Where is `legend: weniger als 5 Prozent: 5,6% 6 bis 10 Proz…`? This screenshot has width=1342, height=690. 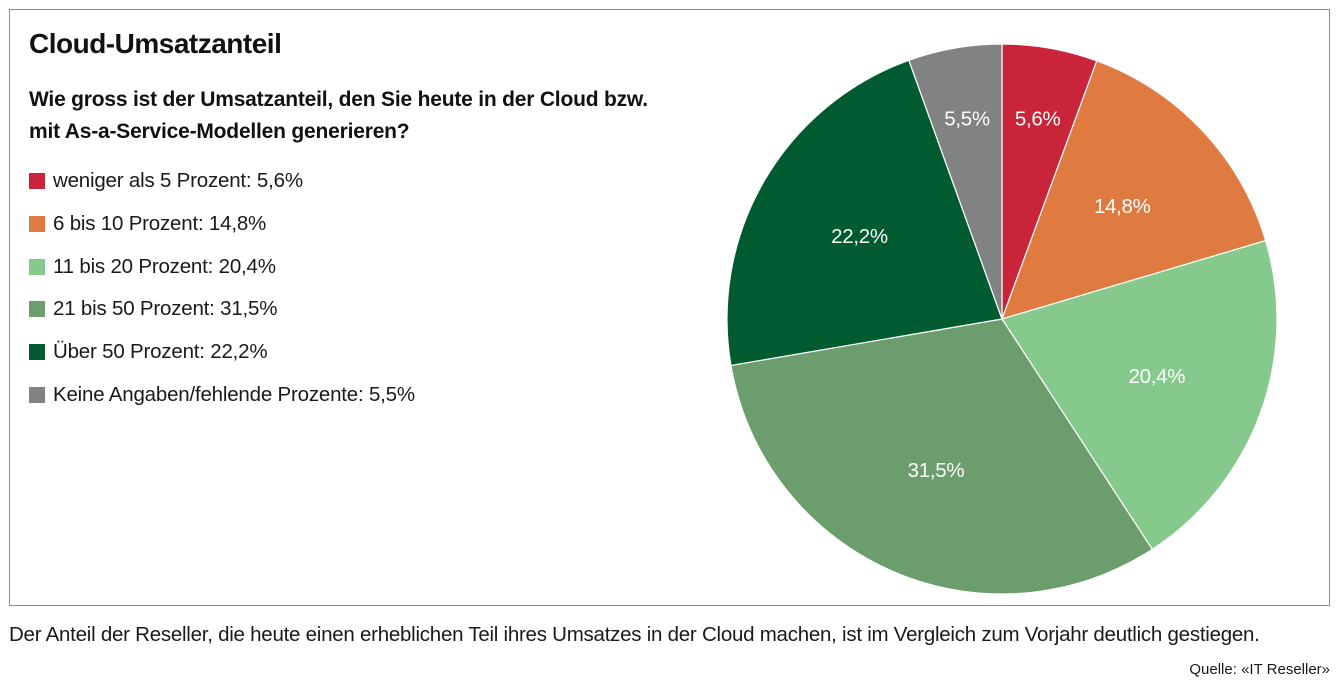
legend: weniger als 5 Prozent: 5,6% 6 bis 10 Proz… is located at coordinates (222, 288).